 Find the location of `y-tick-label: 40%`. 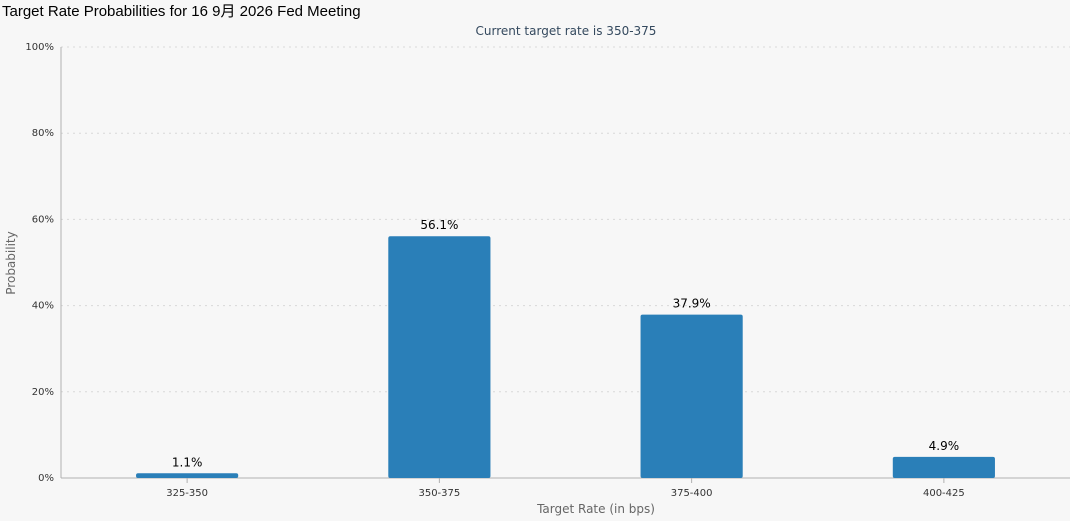

y-tick-label: 40% is located at coordinates (43, 306).